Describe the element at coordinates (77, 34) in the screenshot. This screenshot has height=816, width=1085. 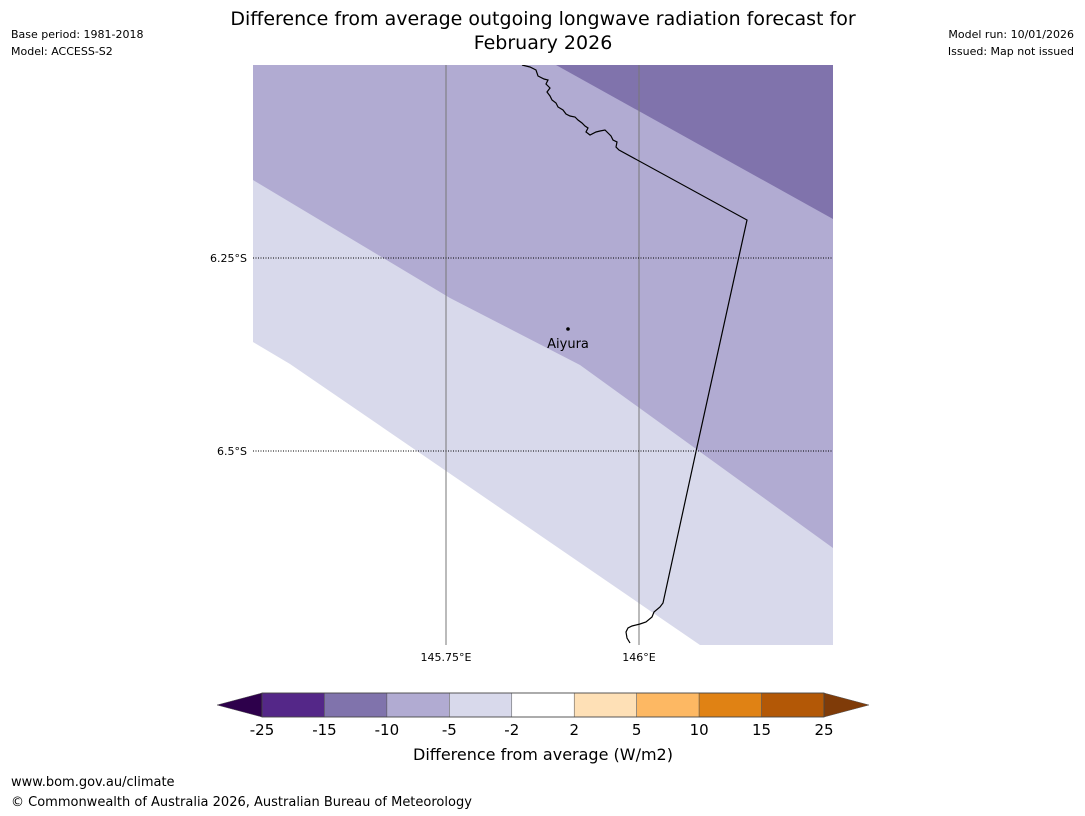
I see `base-period-text: Base period: 1981-2018` at that location.